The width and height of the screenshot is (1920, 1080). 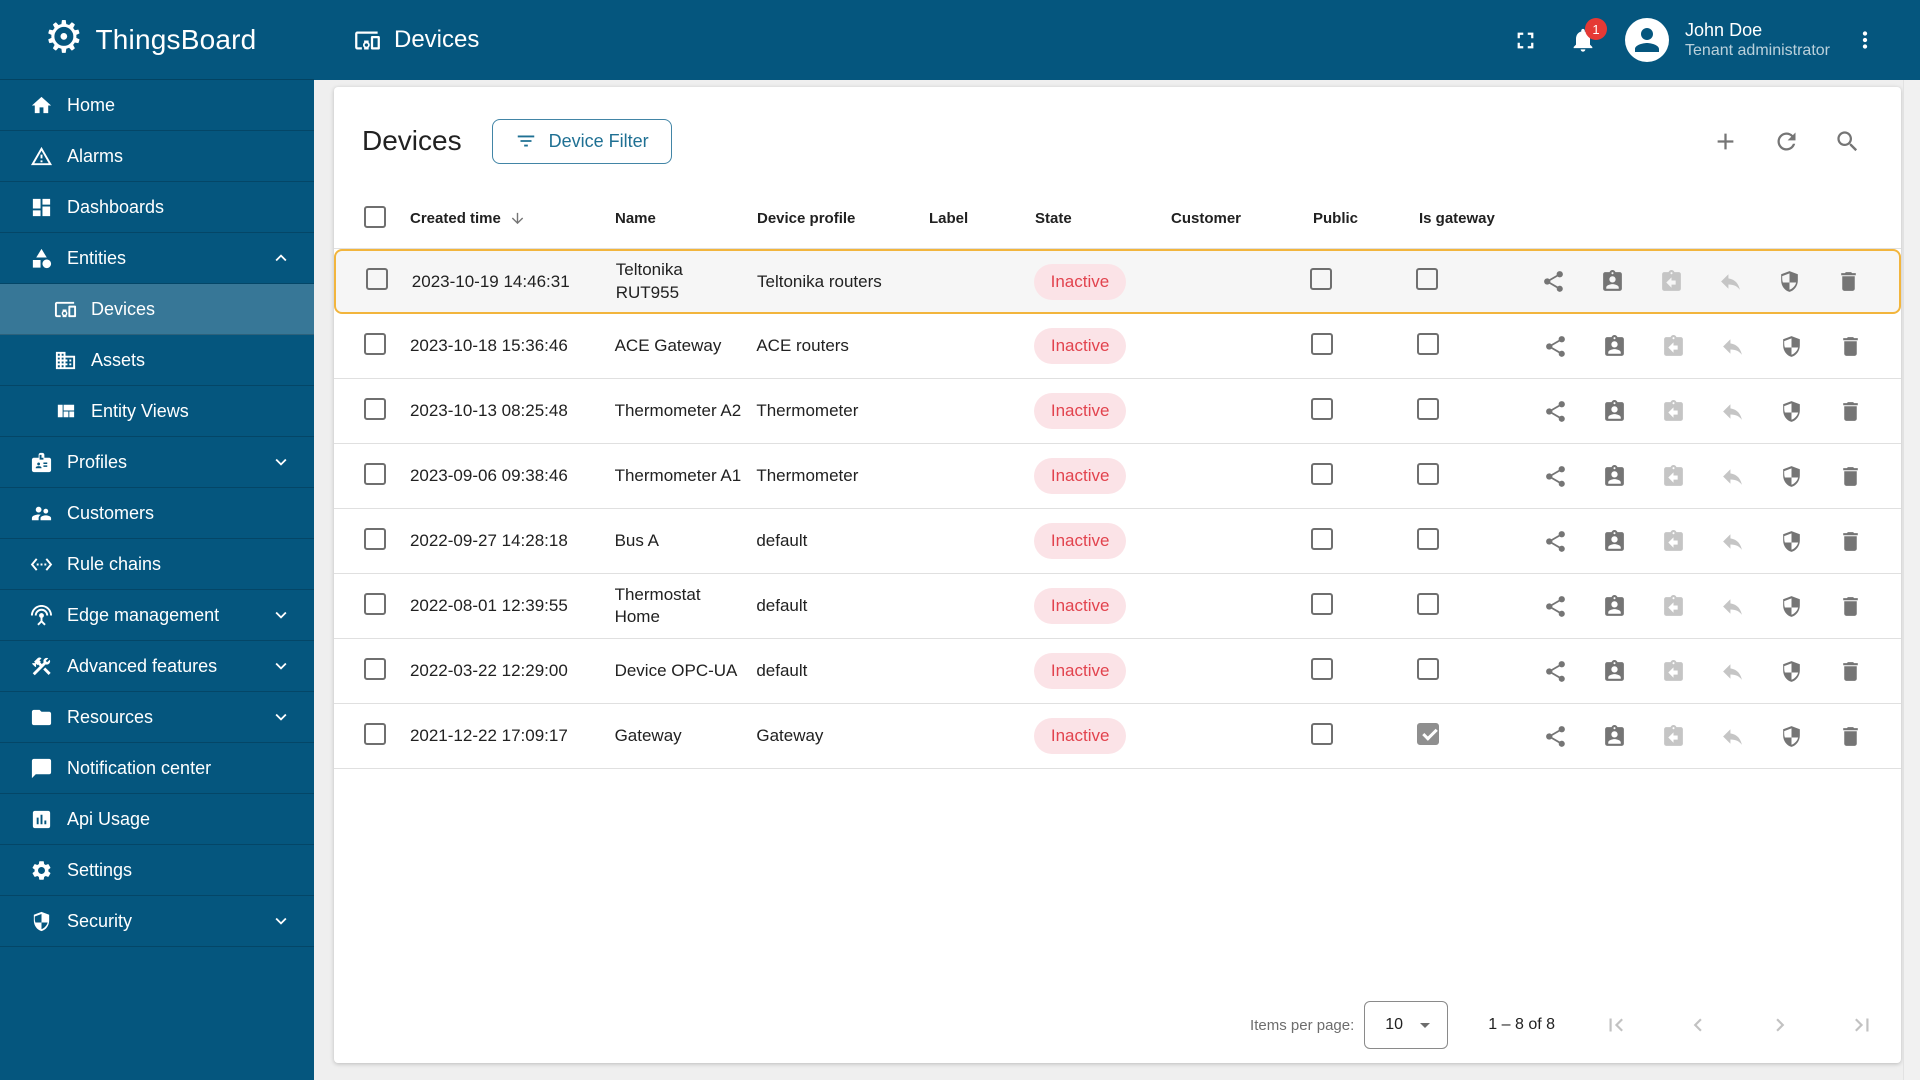 I want to click on vertical-scrollbar, so click(x=1911, y=580).